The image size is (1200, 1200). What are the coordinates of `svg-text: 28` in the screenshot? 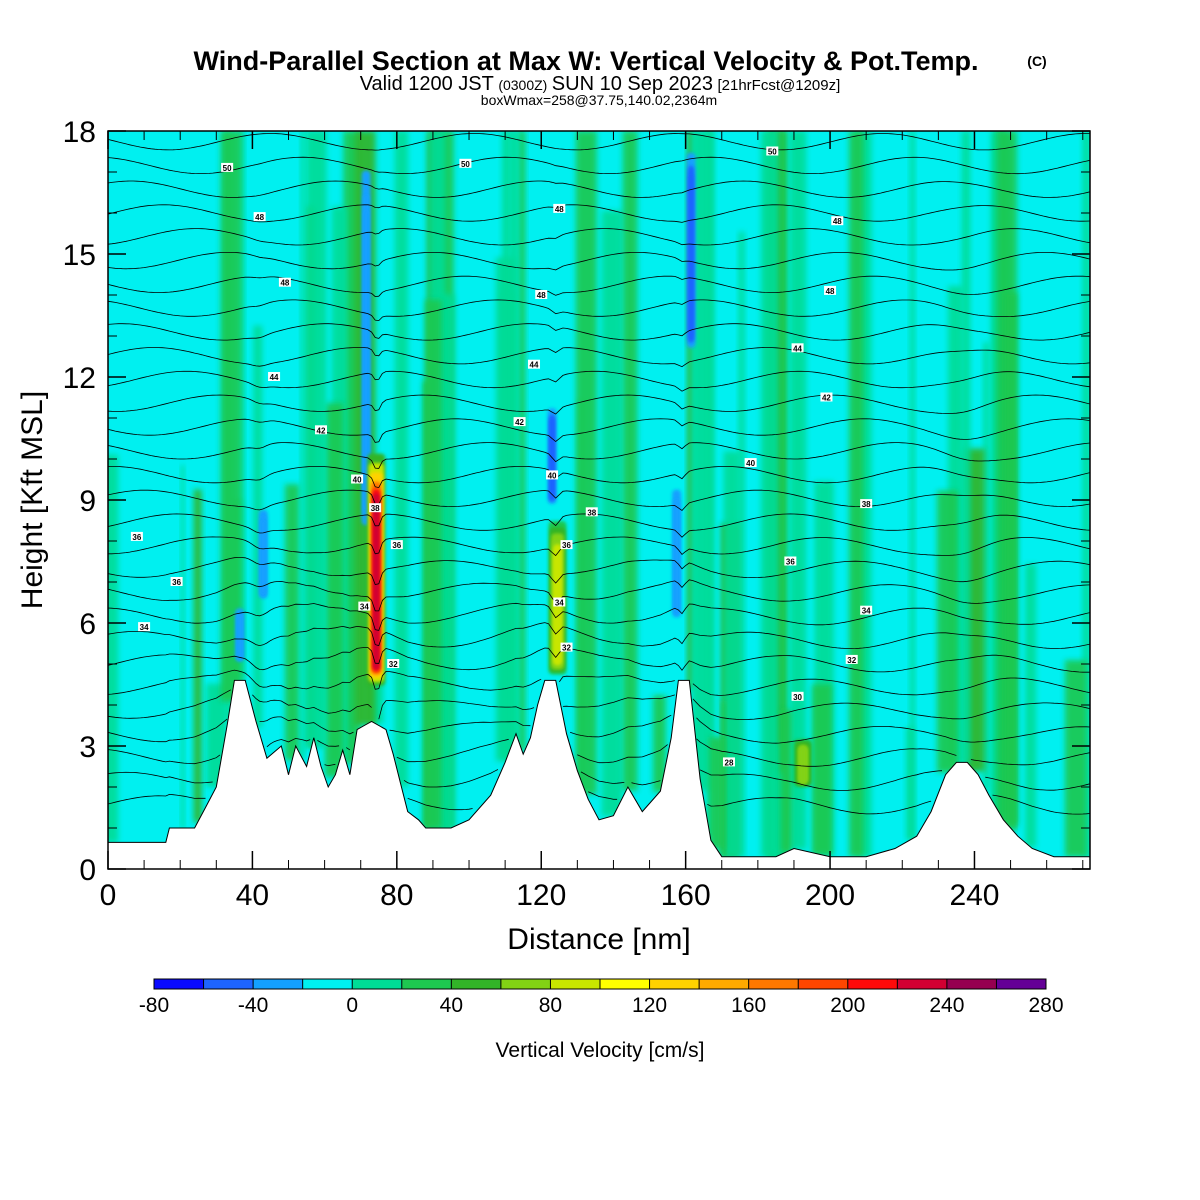 It's located at (729, 762).